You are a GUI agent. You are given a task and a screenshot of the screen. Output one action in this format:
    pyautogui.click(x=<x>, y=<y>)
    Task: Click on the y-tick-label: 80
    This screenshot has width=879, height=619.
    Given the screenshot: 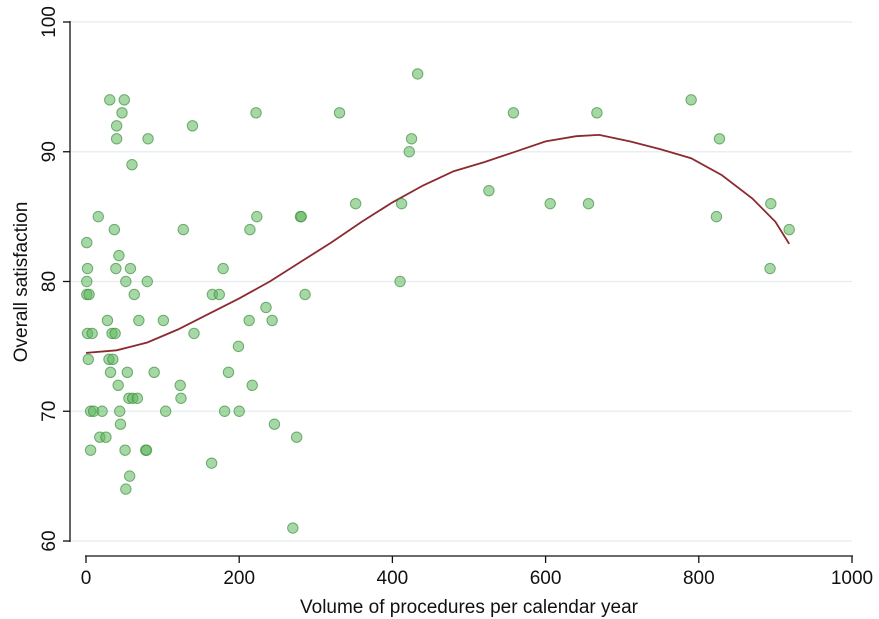 What is the action you would take?
    pyautogui.click(x=49, y=281)
    